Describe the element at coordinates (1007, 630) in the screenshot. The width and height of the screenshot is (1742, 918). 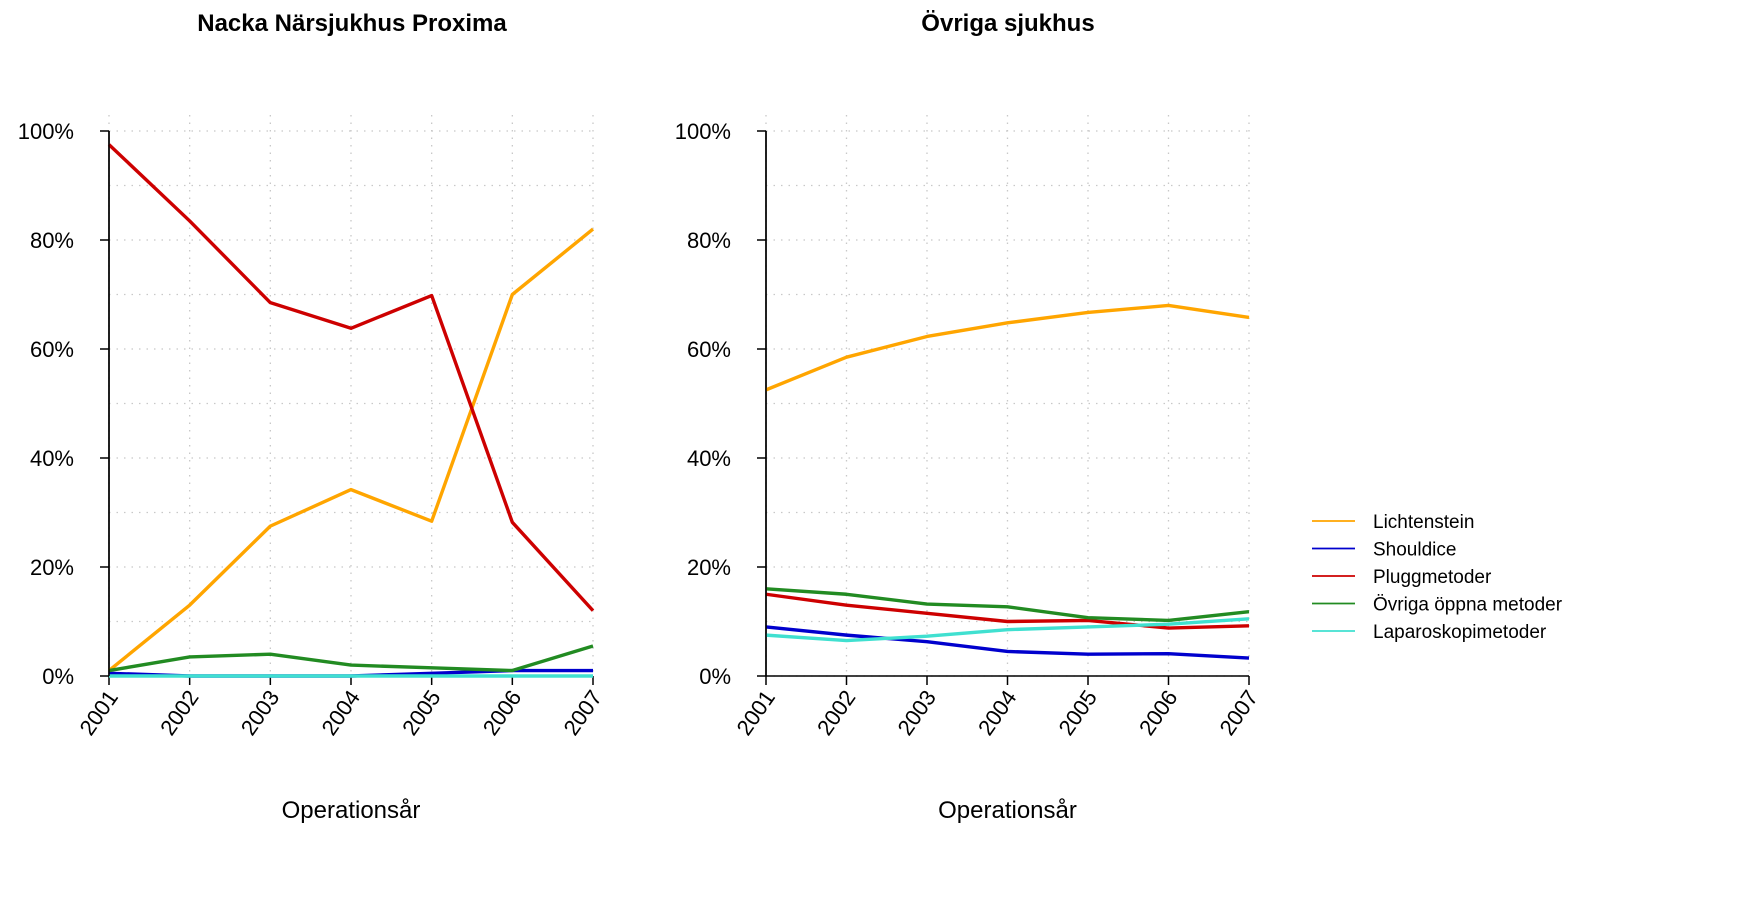
I see `series-line-laparoskopimetoder` at that location.